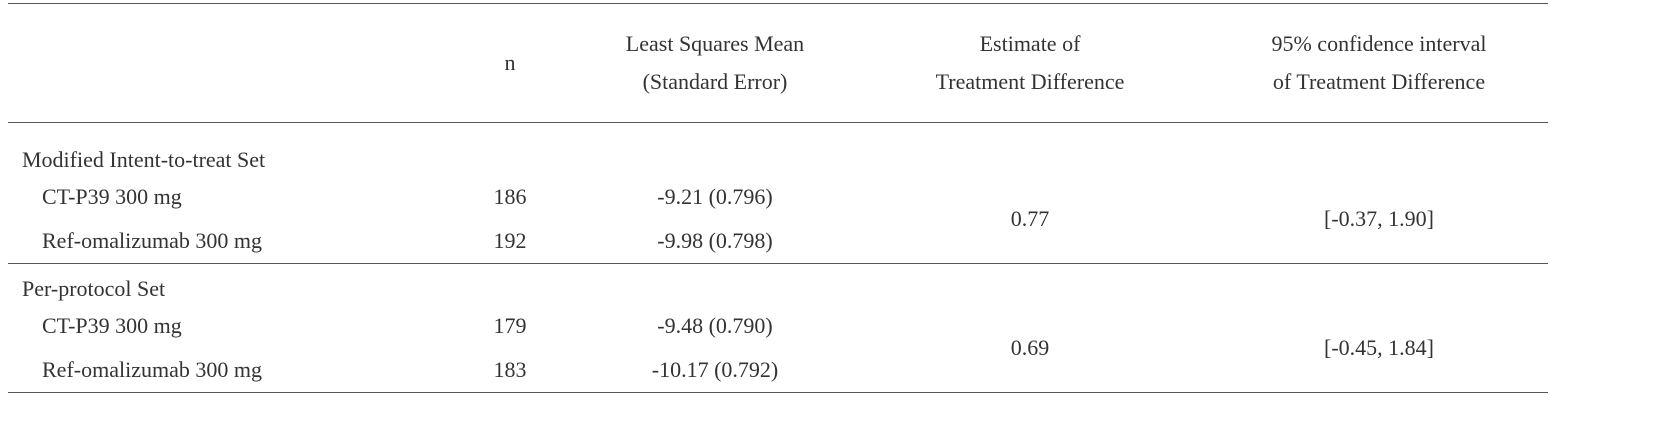  Describe the element at coordinates (1379, 348) in the screenshot. I see `ci-cell: [-0.45, 1.84]` at that location.